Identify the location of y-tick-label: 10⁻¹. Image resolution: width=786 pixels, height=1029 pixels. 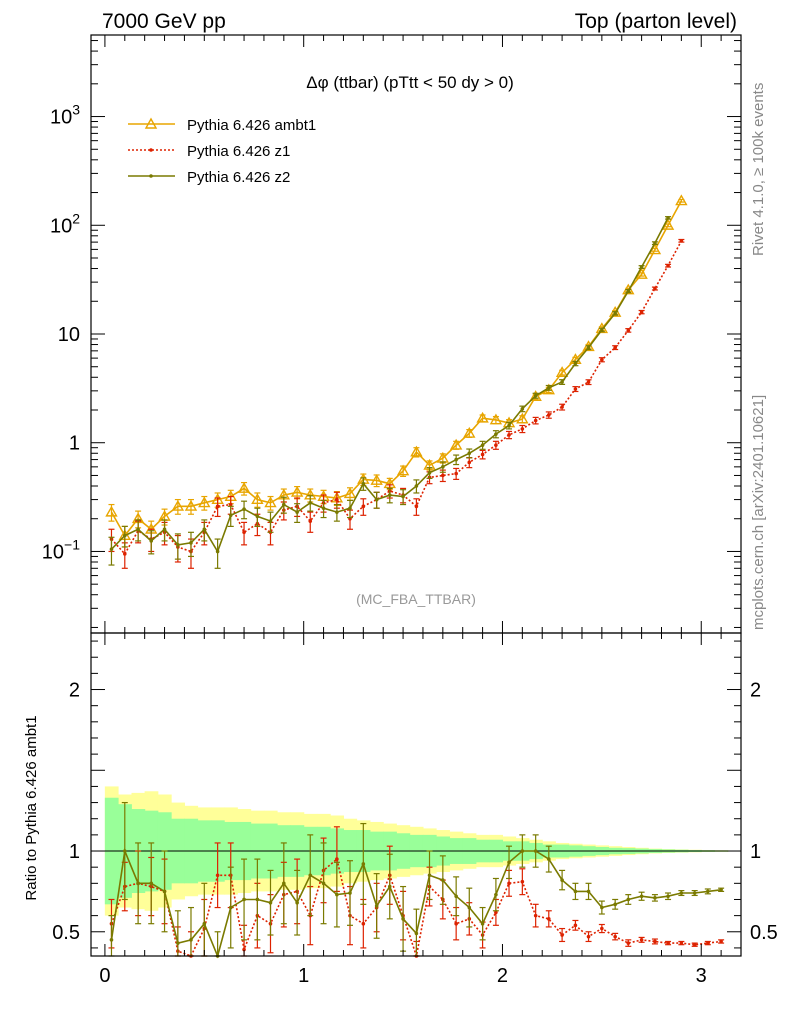
(61, 549).